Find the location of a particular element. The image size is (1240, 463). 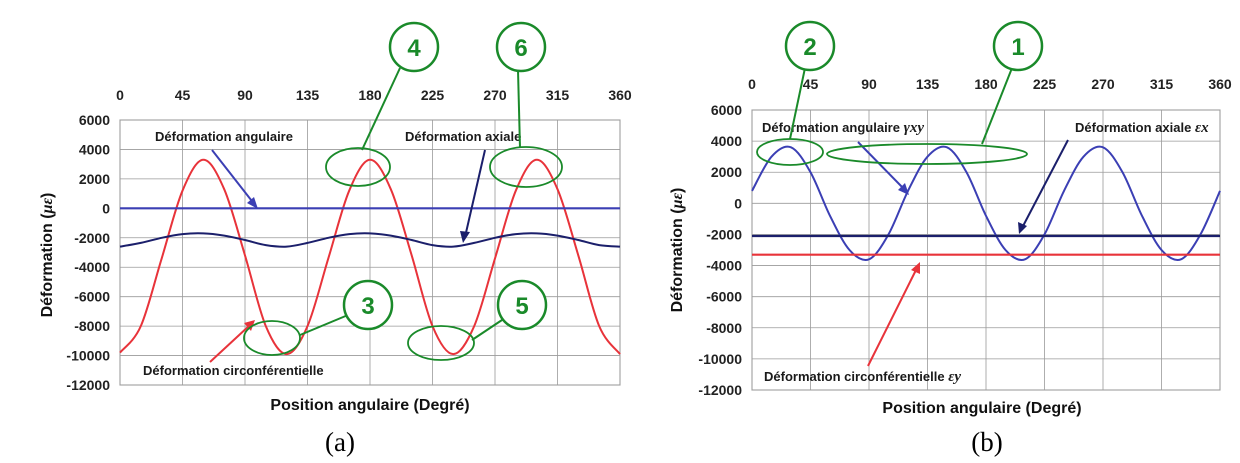

x-tick-label: 90 is located at coordinates (245, 95).